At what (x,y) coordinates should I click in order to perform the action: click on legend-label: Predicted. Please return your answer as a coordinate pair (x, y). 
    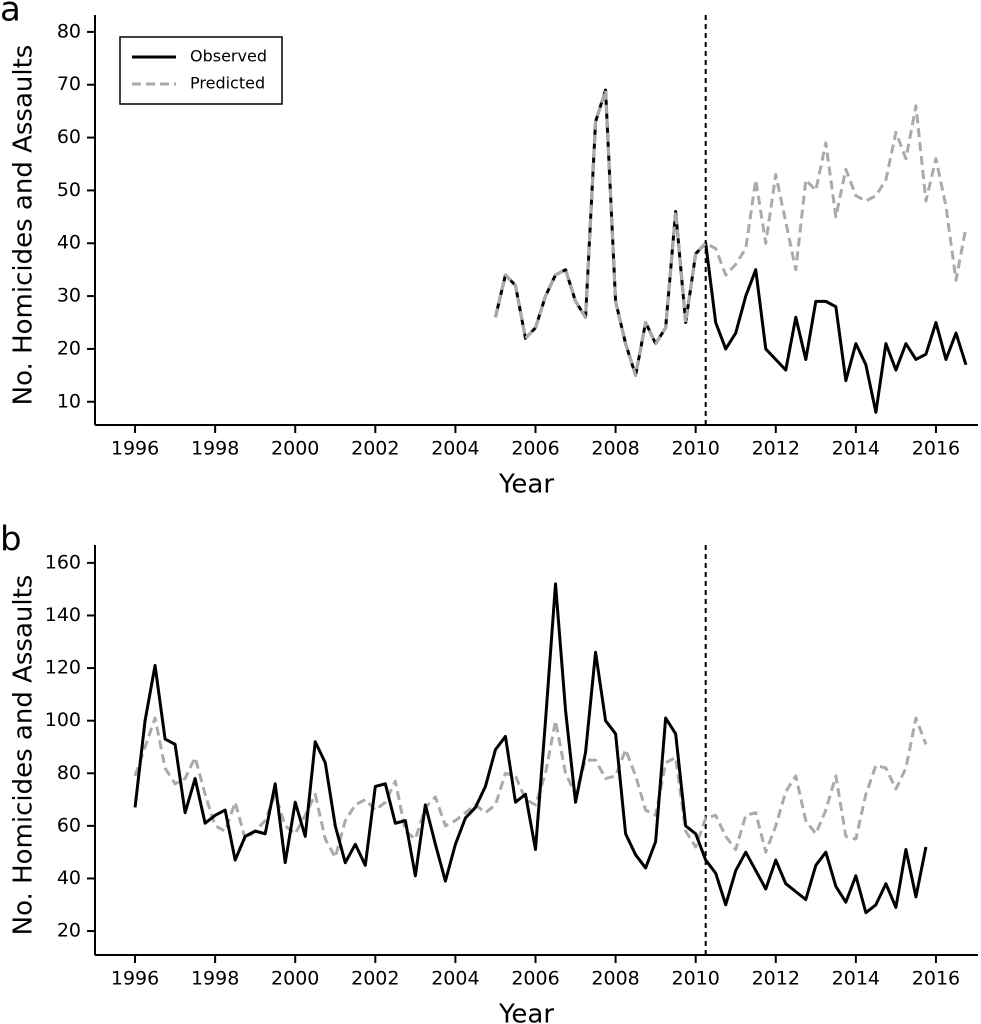
    Looking at the image, I should click on (227, 83).